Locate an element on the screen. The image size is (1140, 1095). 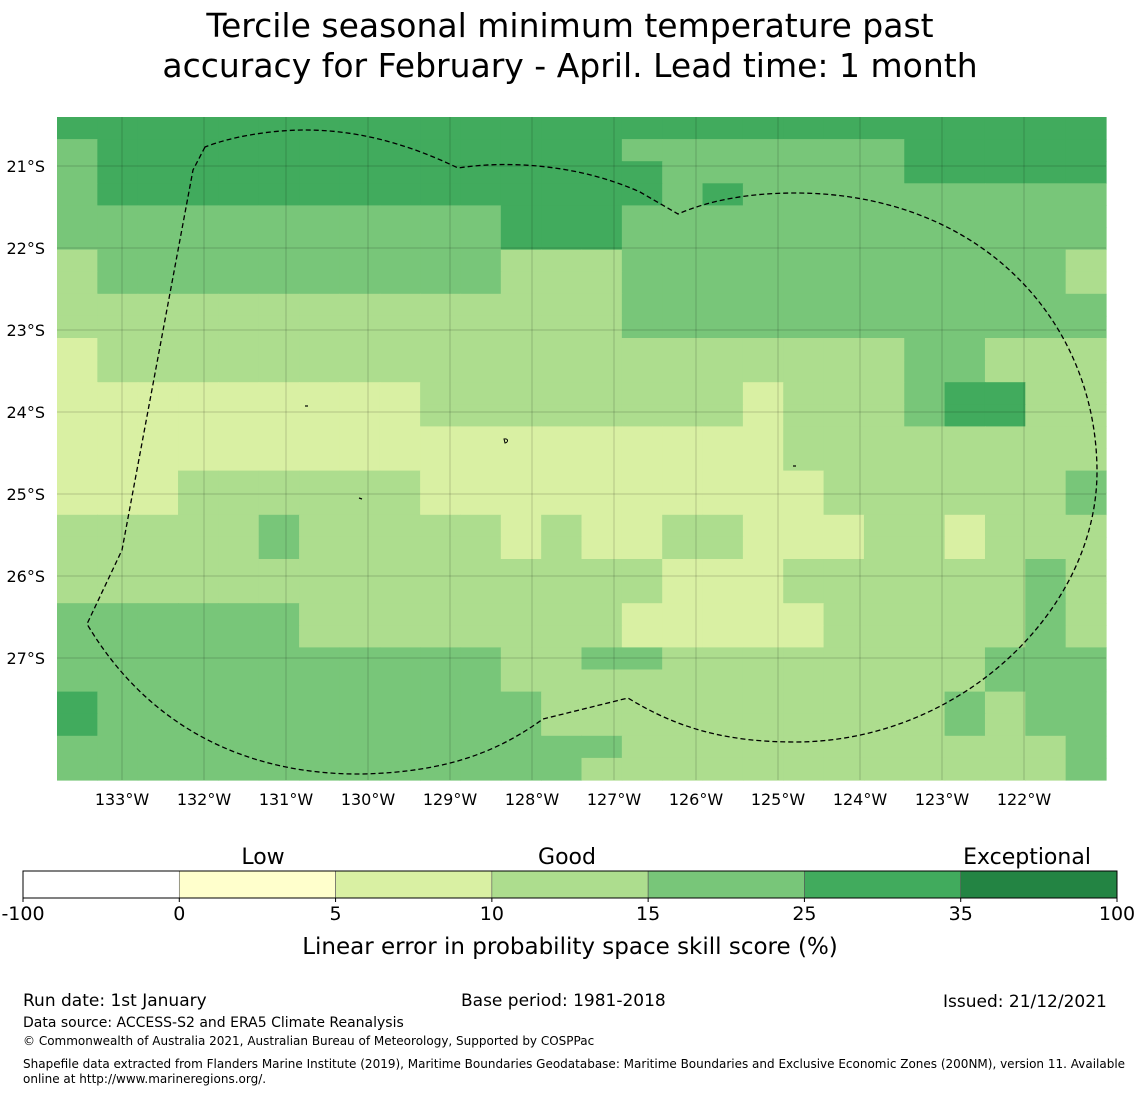
lon-tick-label: 126°W is located at coordinates (696, 799).